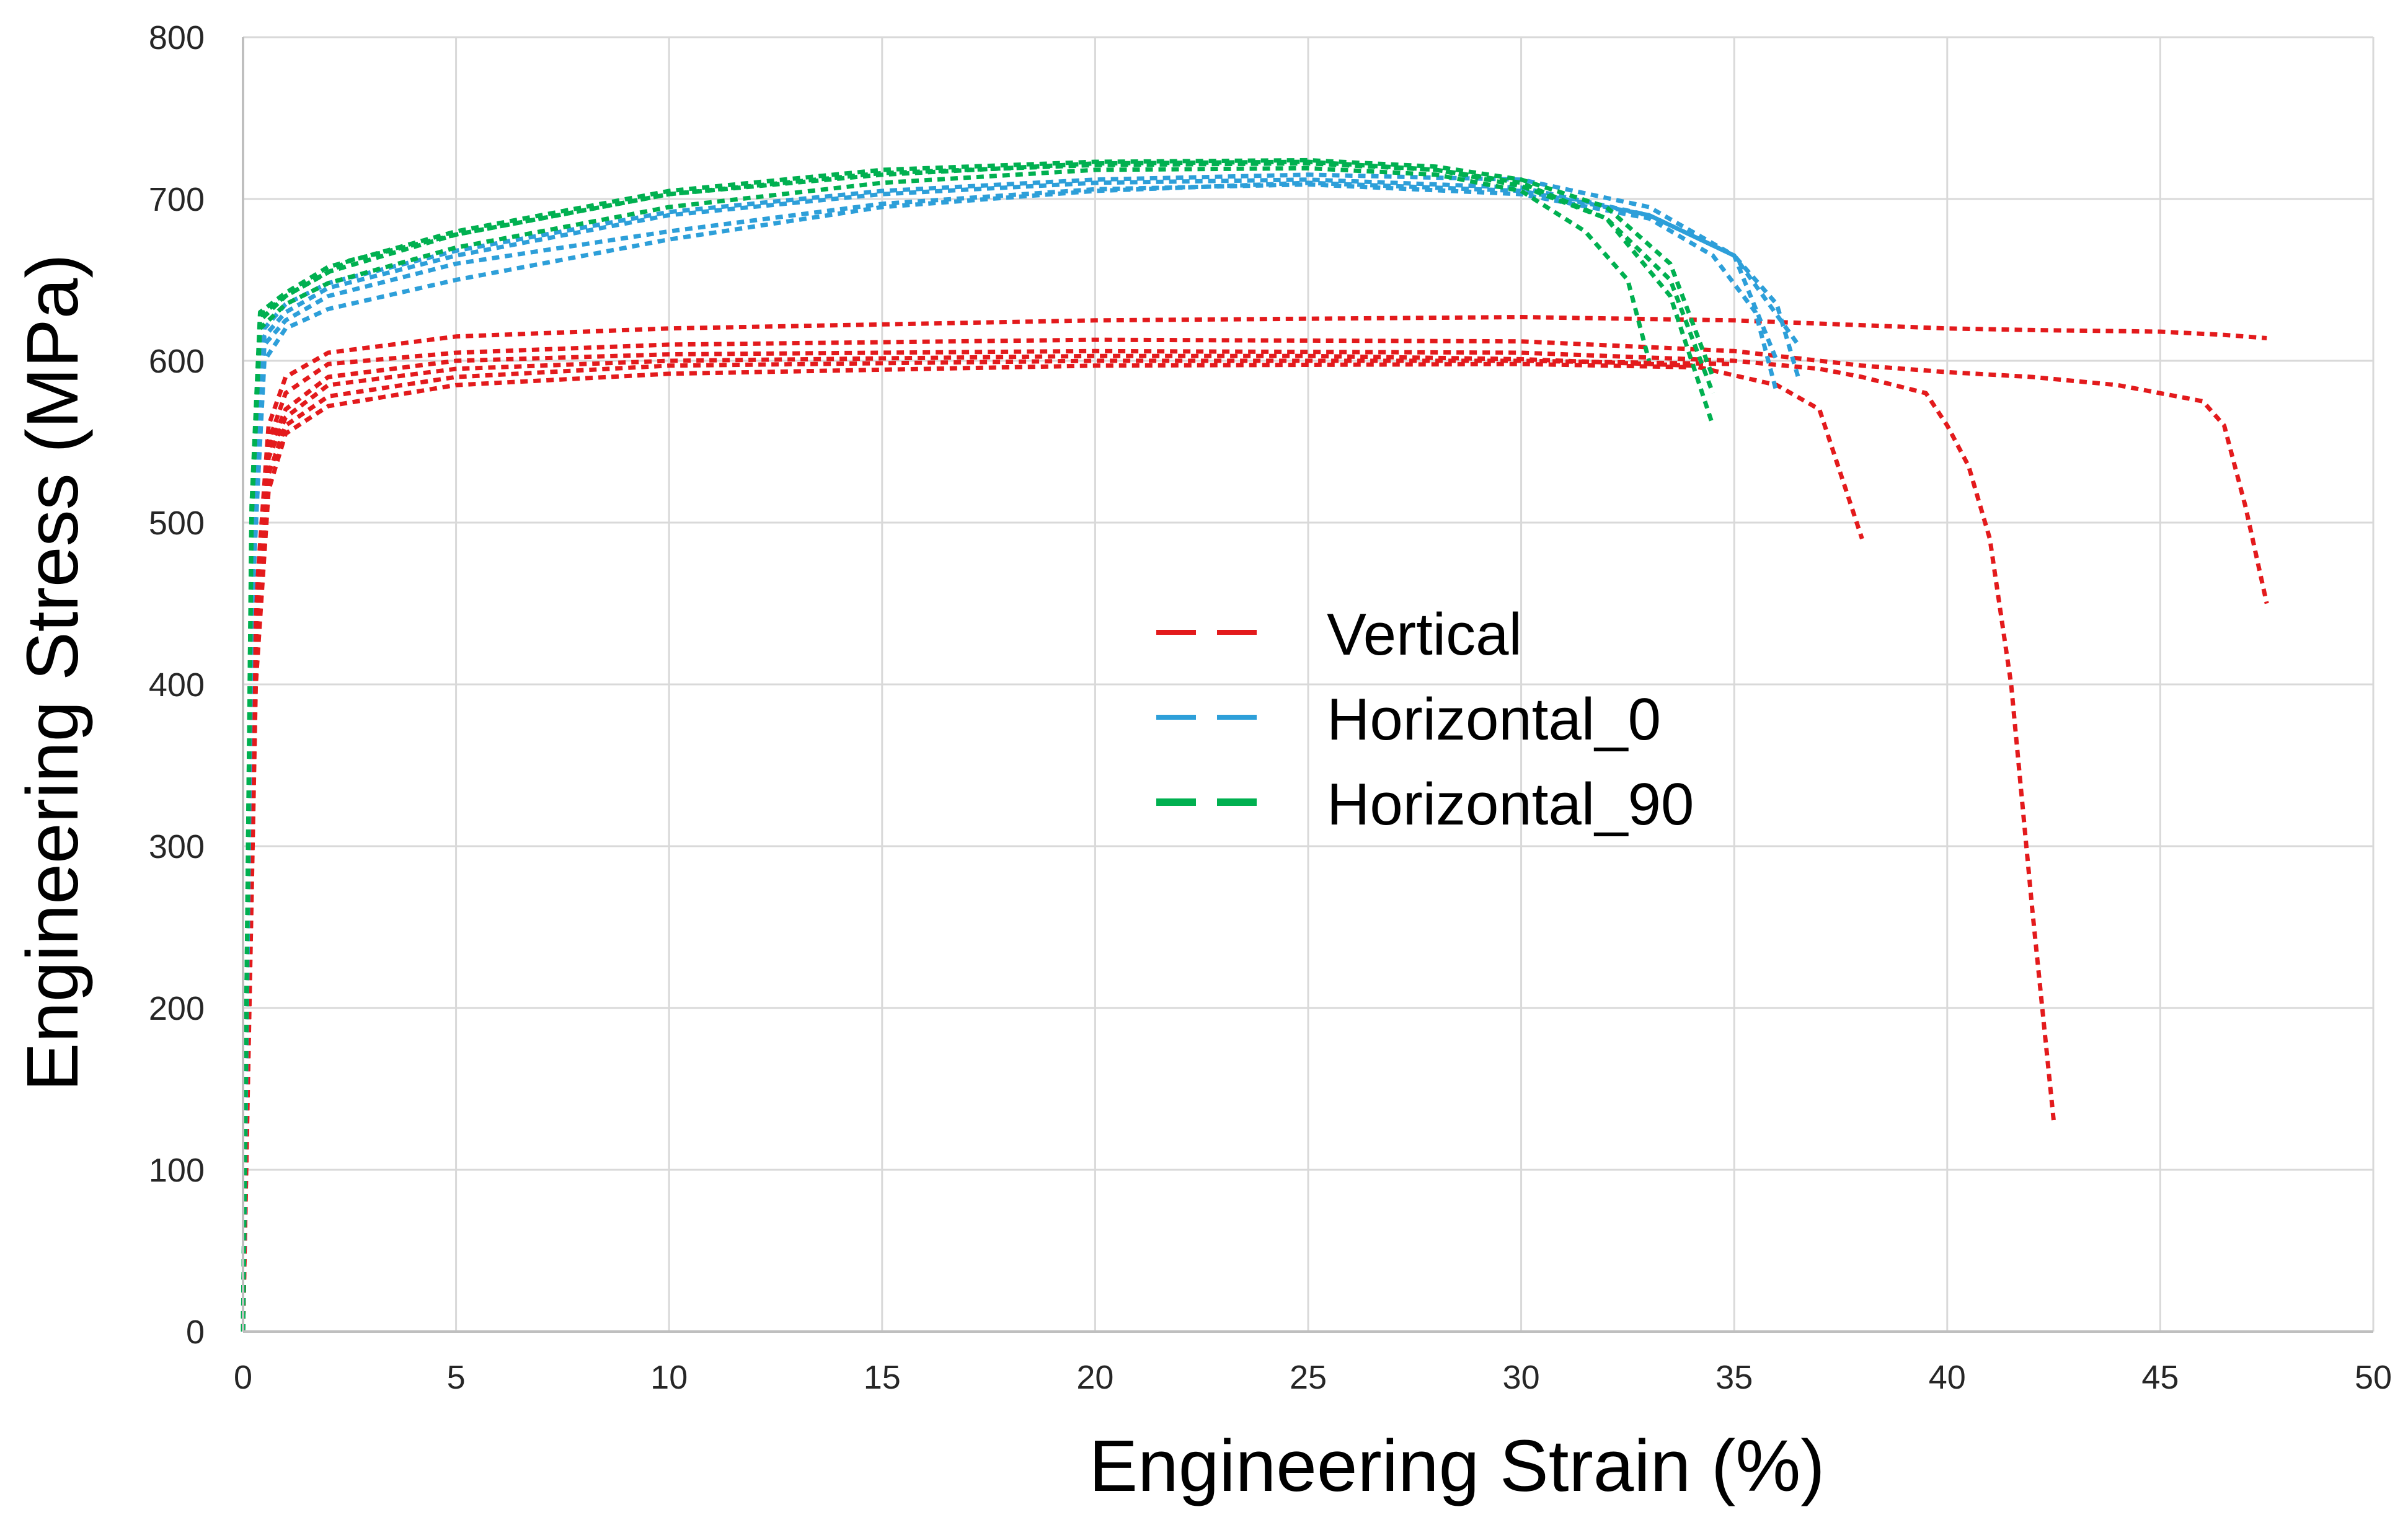 This screenshot has height=1525, width=2408. Describe the element at coordinates (177, 685) in the screenshot. I see `y-tick-label: 400` at that location.